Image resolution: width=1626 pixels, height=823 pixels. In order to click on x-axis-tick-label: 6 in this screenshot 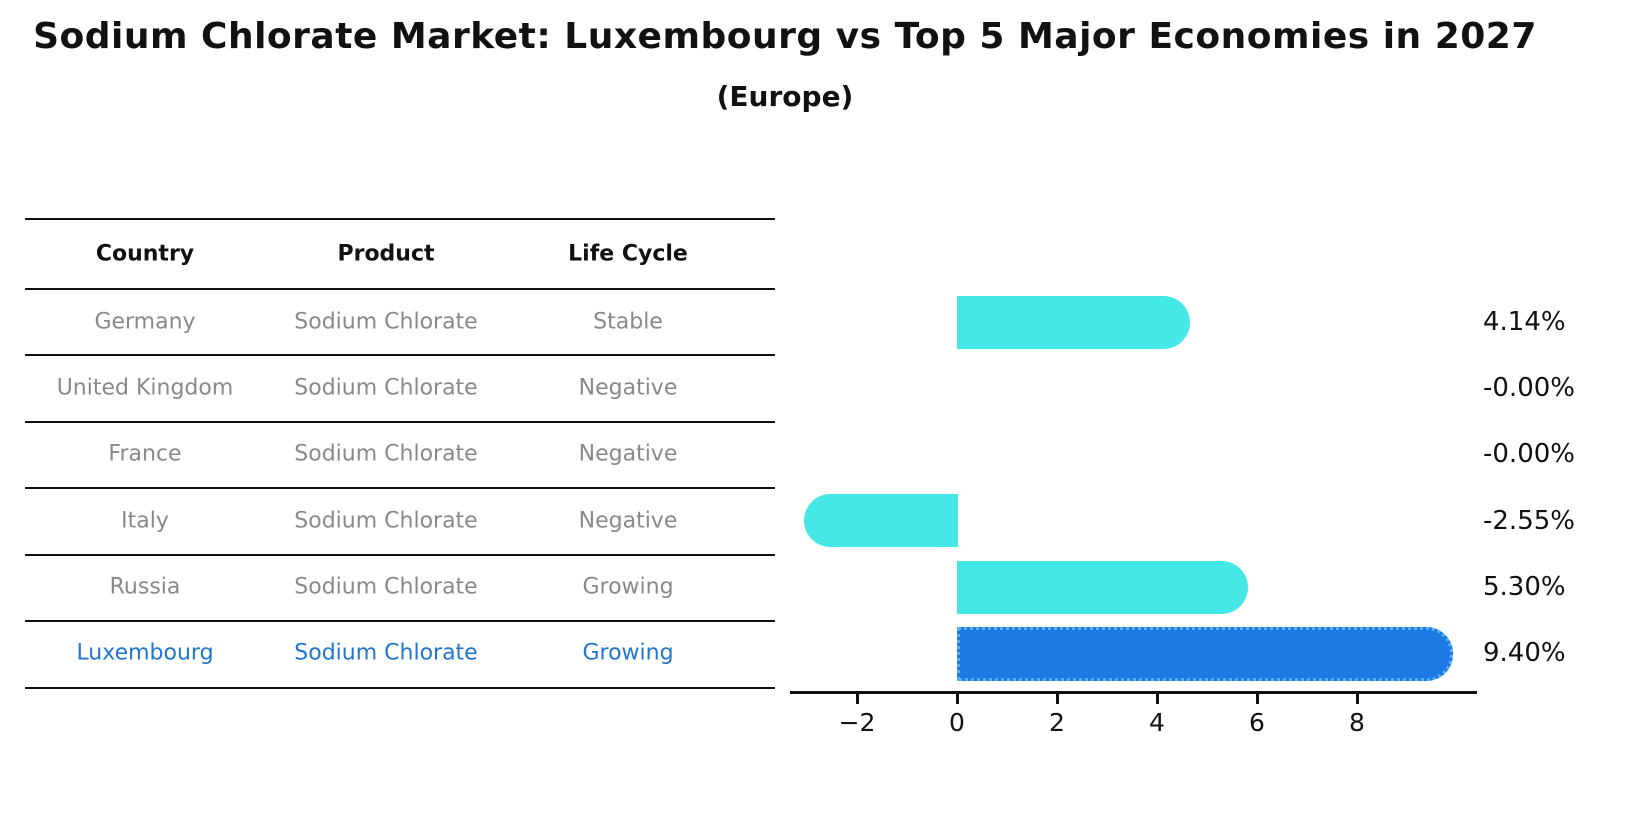, I will do `click(1257, 722)`.